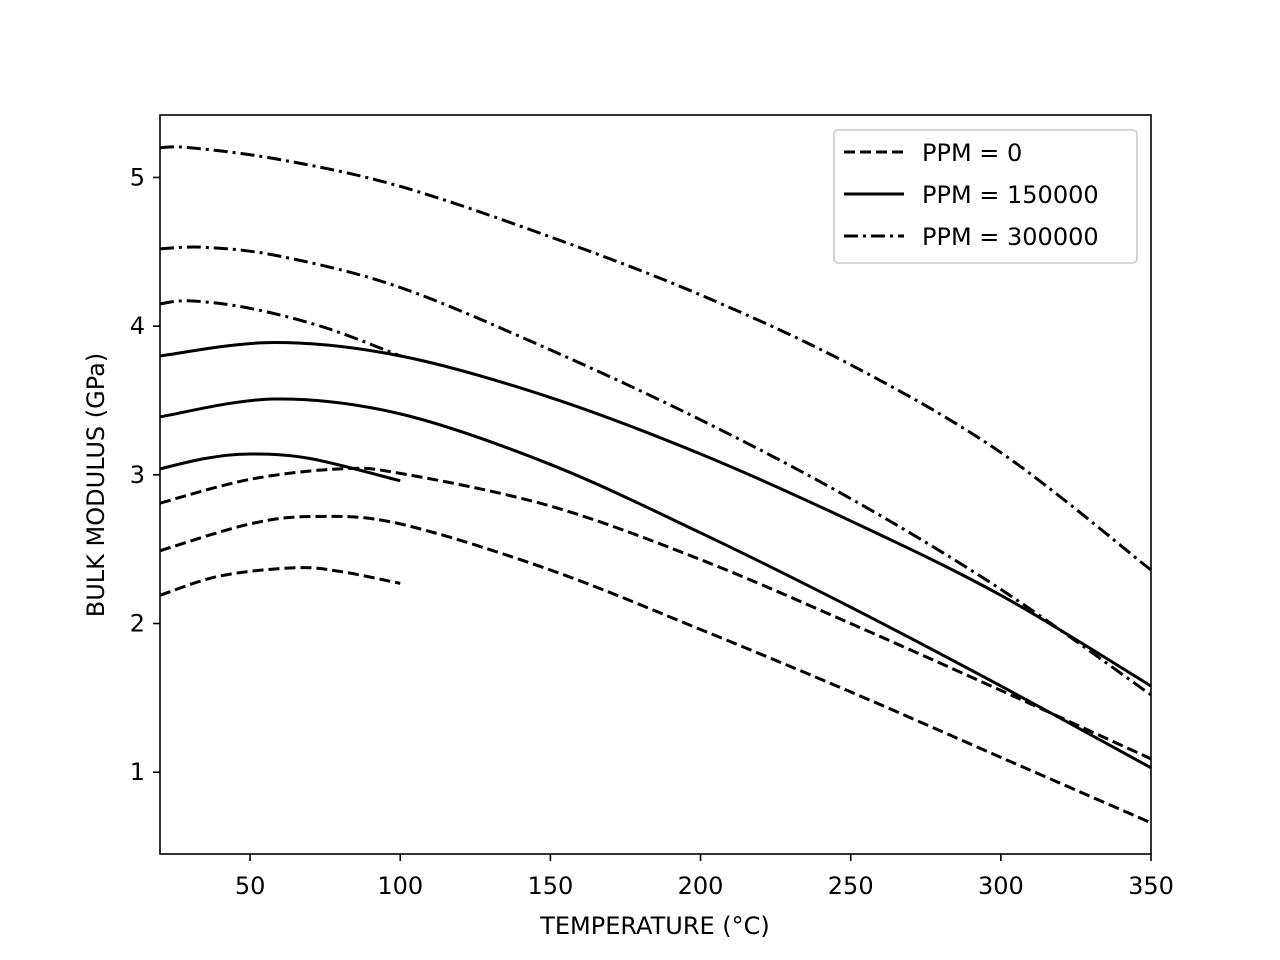 The image size is (1280, 960). I want to click on y-axis-title: BULK MODULUS (GPa), so click(96, 485).